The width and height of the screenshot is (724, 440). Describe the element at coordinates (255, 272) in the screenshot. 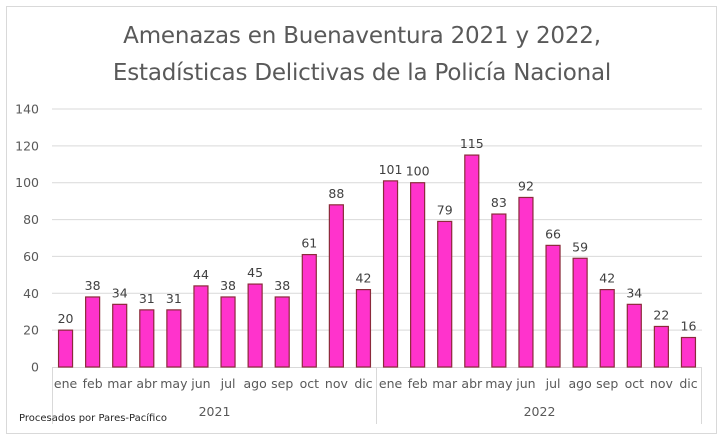

I see `data-label: 45` at that location.